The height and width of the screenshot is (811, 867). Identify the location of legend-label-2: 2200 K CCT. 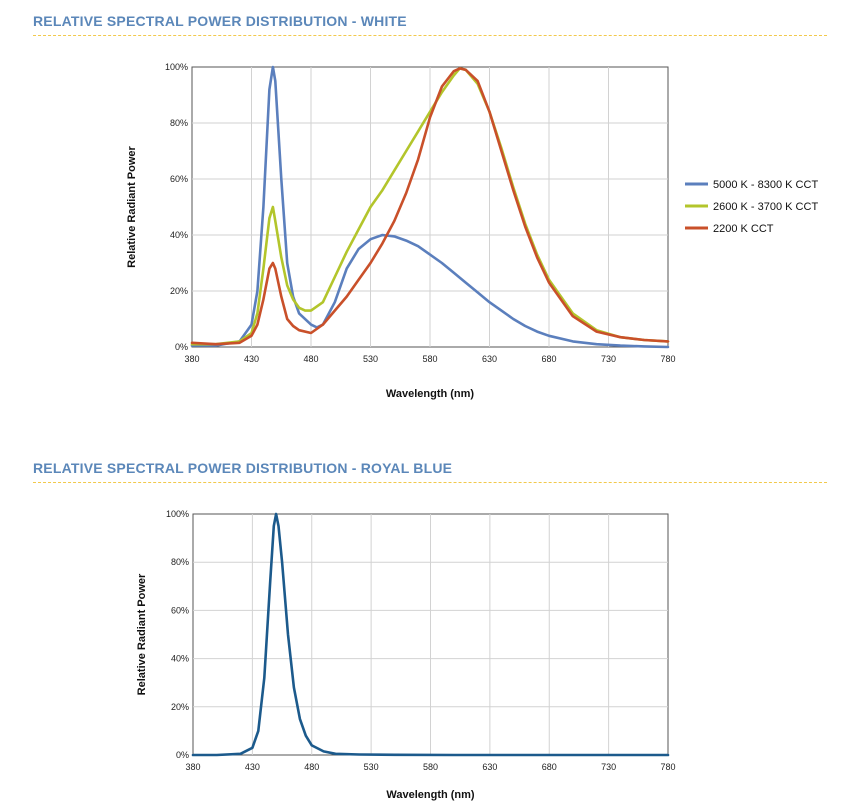
(743, 229).